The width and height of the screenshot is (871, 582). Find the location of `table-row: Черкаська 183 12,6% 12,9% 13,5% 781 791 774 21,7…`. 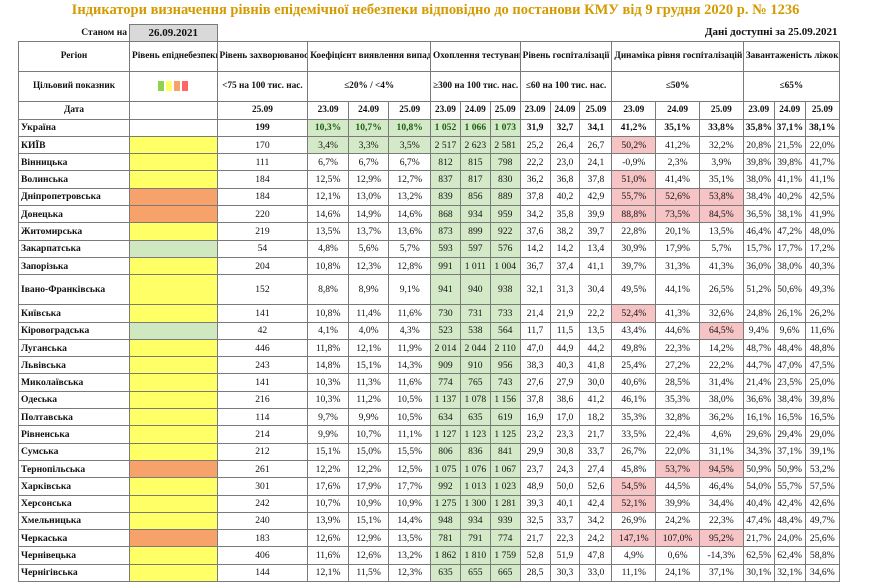

table-row: Черкаська 183 12,6% 12,9% 13,5% 781 791 774 21,7… is located at coordinates (429, 538).